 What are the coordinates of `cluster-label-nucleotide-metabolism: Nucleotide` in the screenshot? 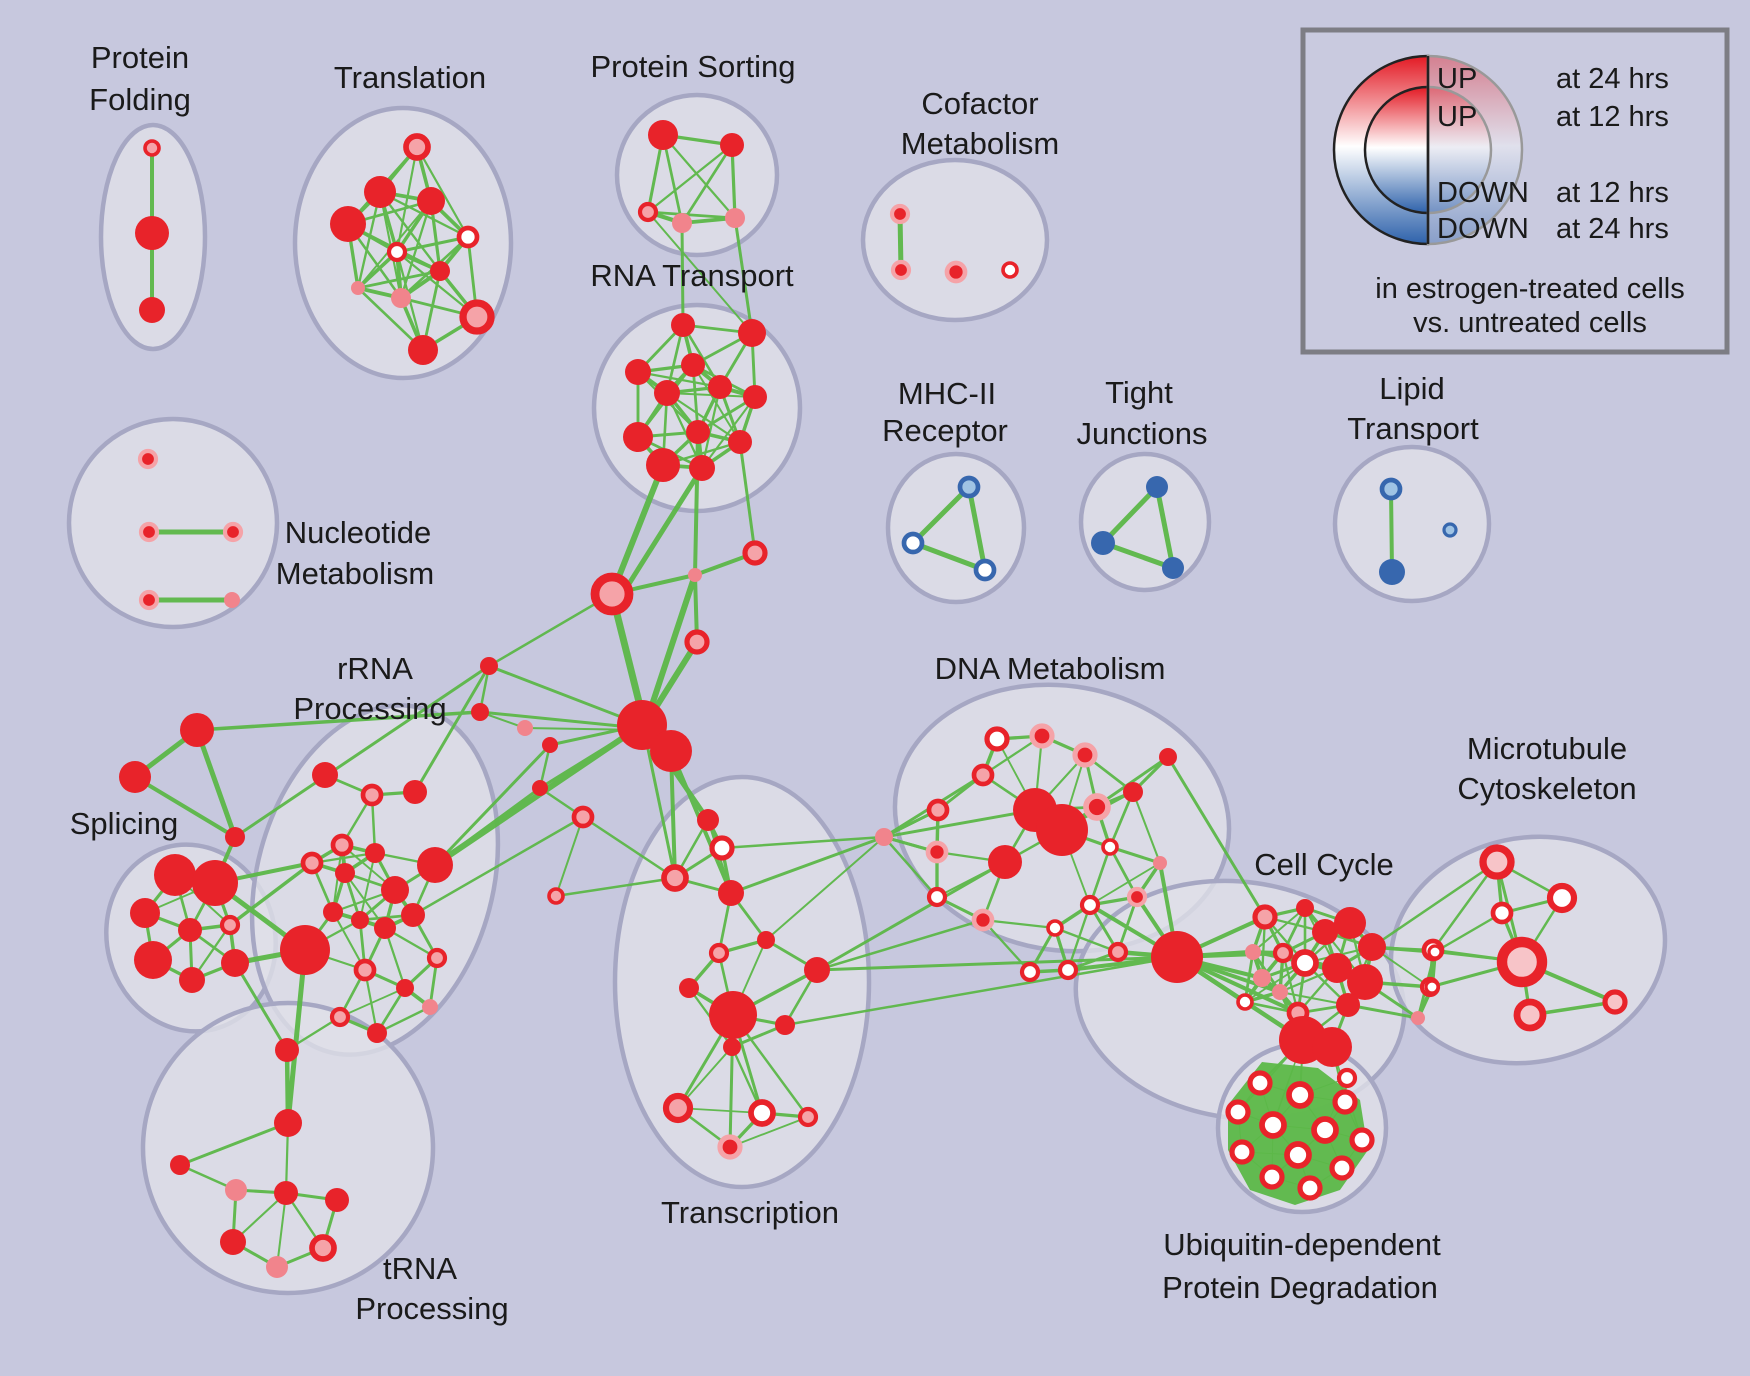 It's located at (358, 532).